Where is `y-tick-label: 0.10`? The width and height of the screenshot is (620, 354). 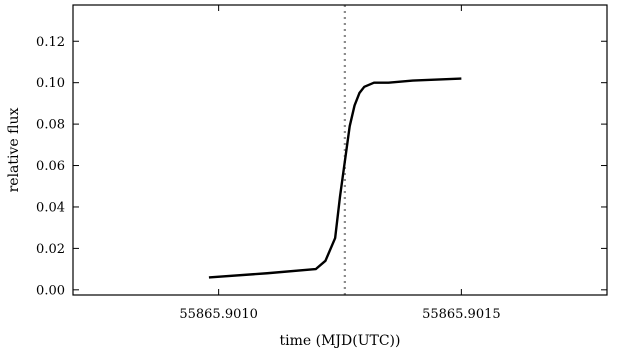
y-tick-label: 0.10 is located at coordinates (50, 83).